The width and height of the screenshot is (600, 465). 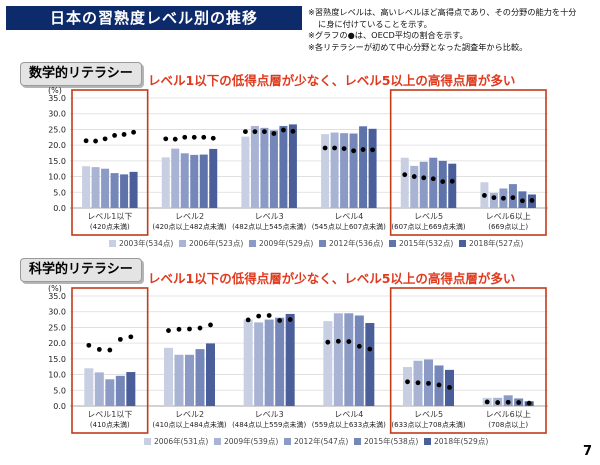 I want to click on x-tick-label: レベル6以上, so click(x=508, y=216).